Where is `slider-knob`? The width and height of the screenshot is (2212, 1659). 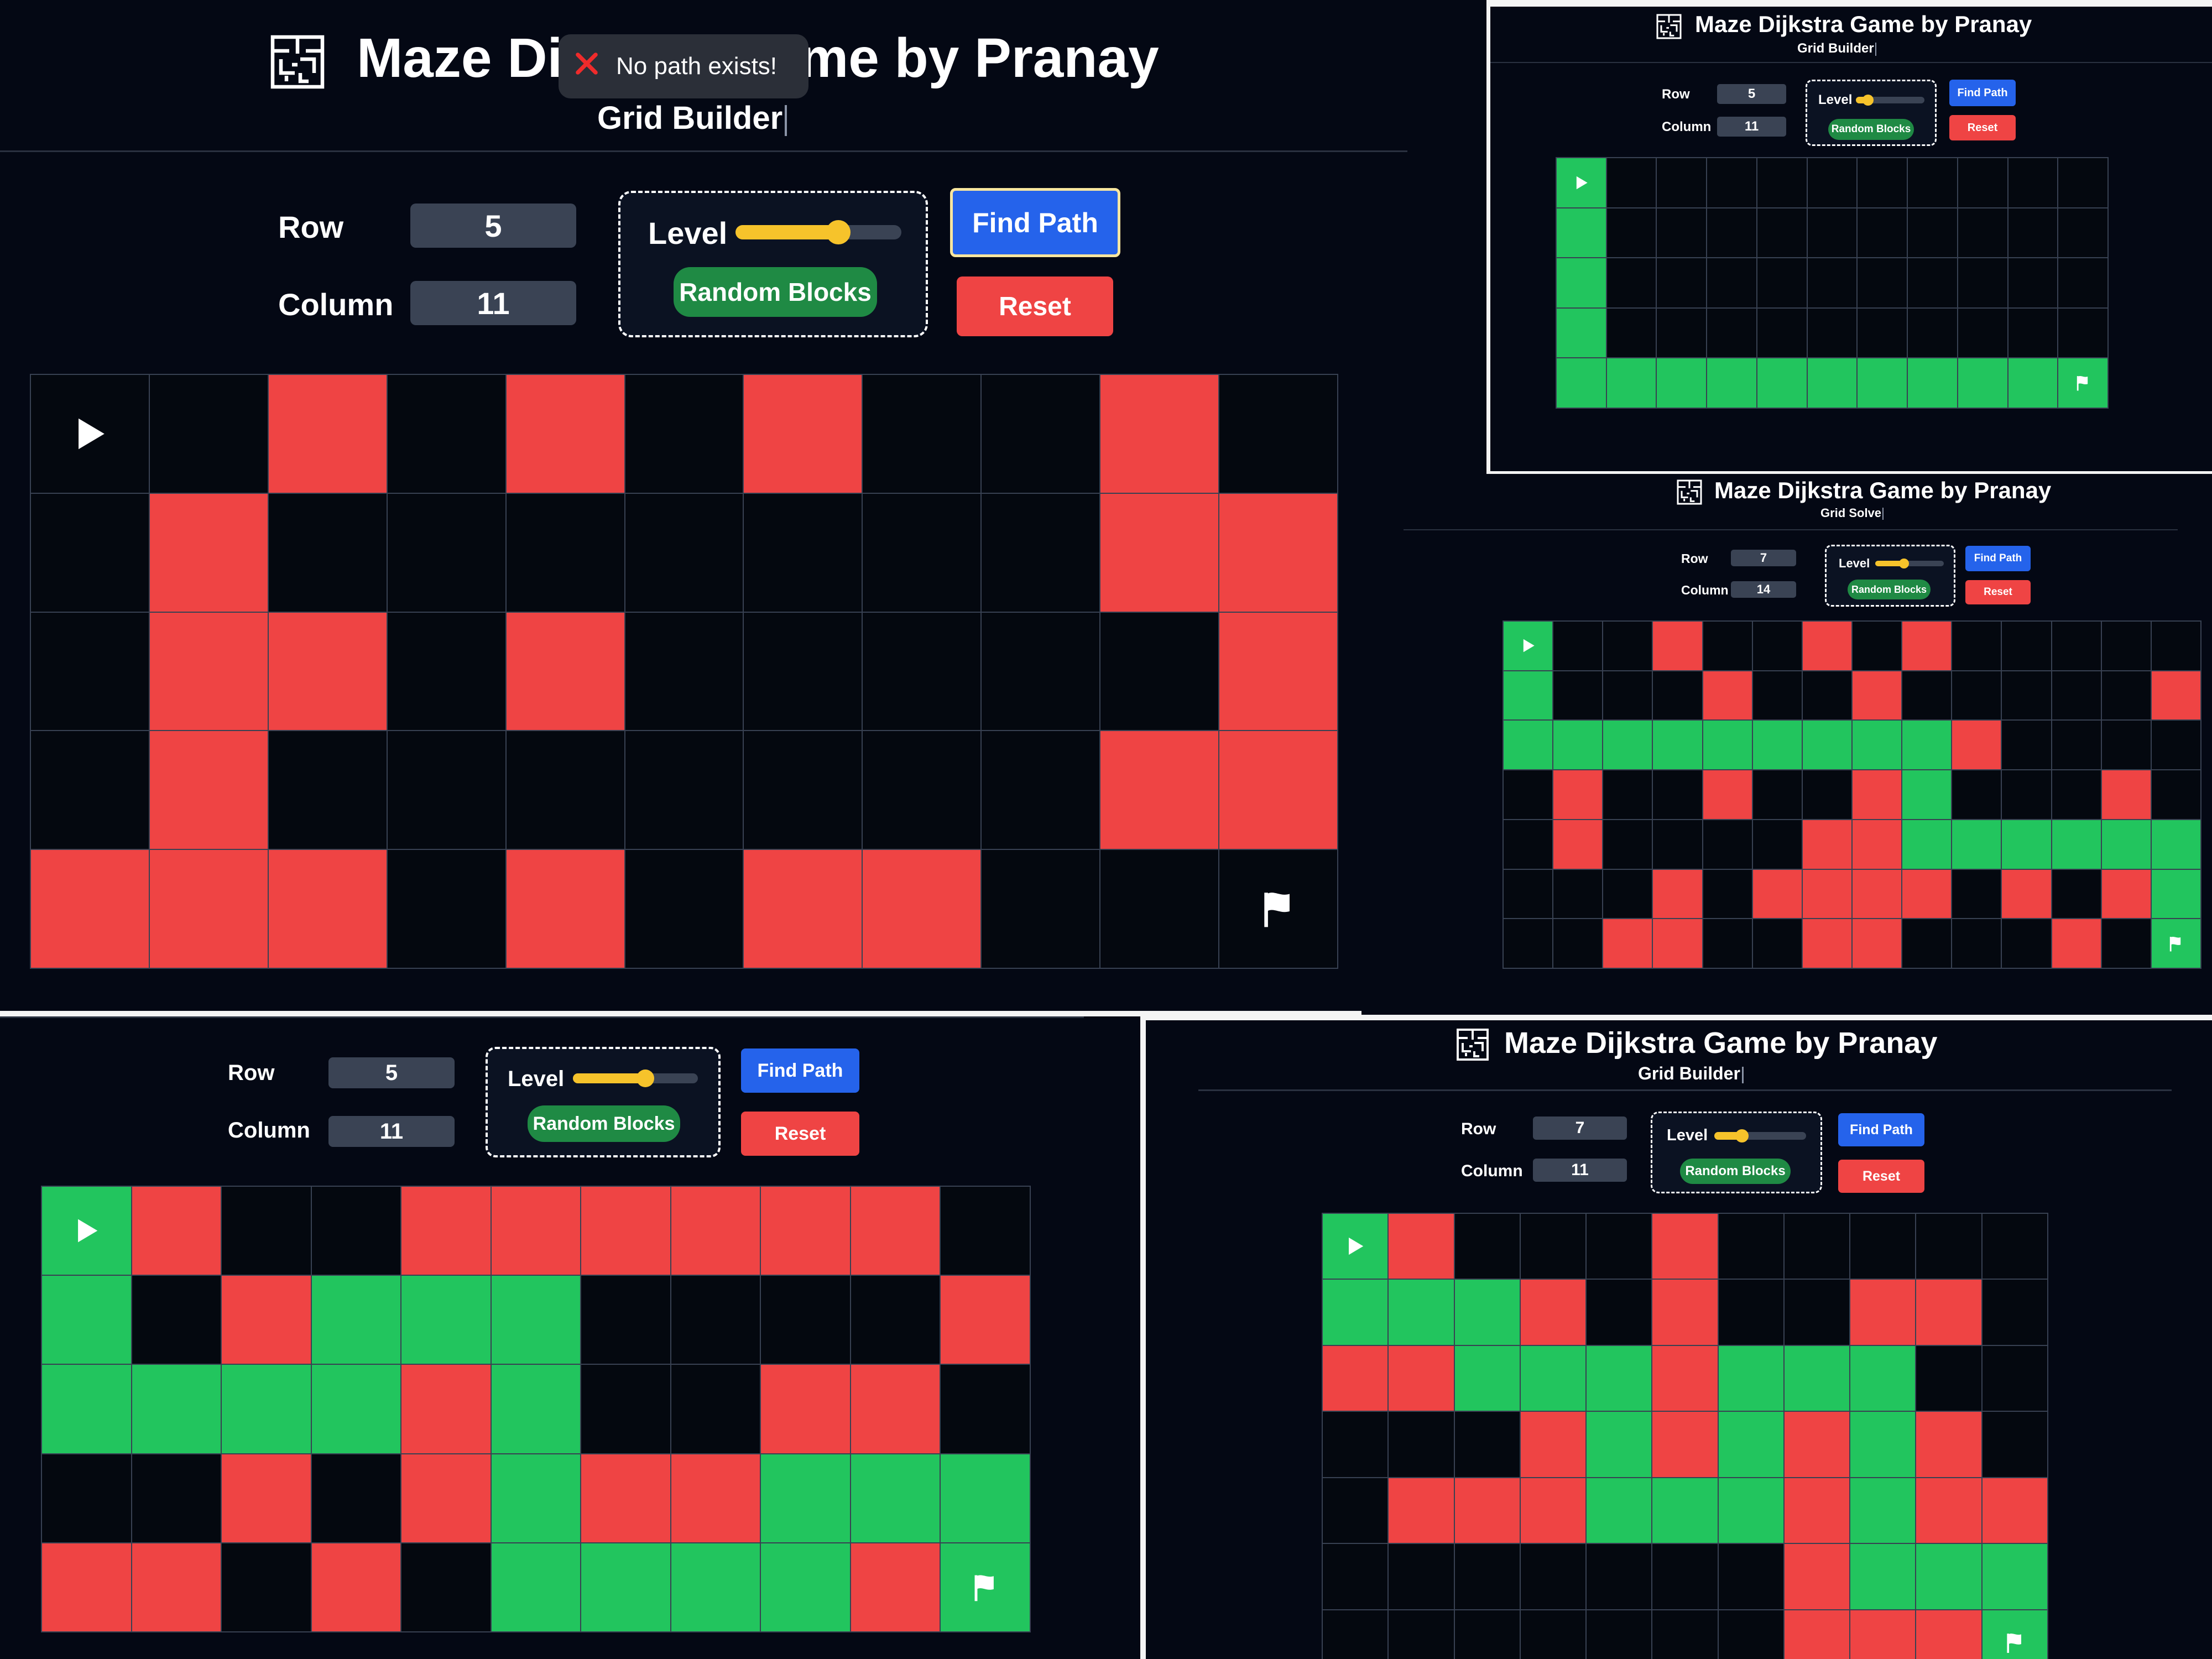
slider-knob is located at coordinates (1742, 1136).